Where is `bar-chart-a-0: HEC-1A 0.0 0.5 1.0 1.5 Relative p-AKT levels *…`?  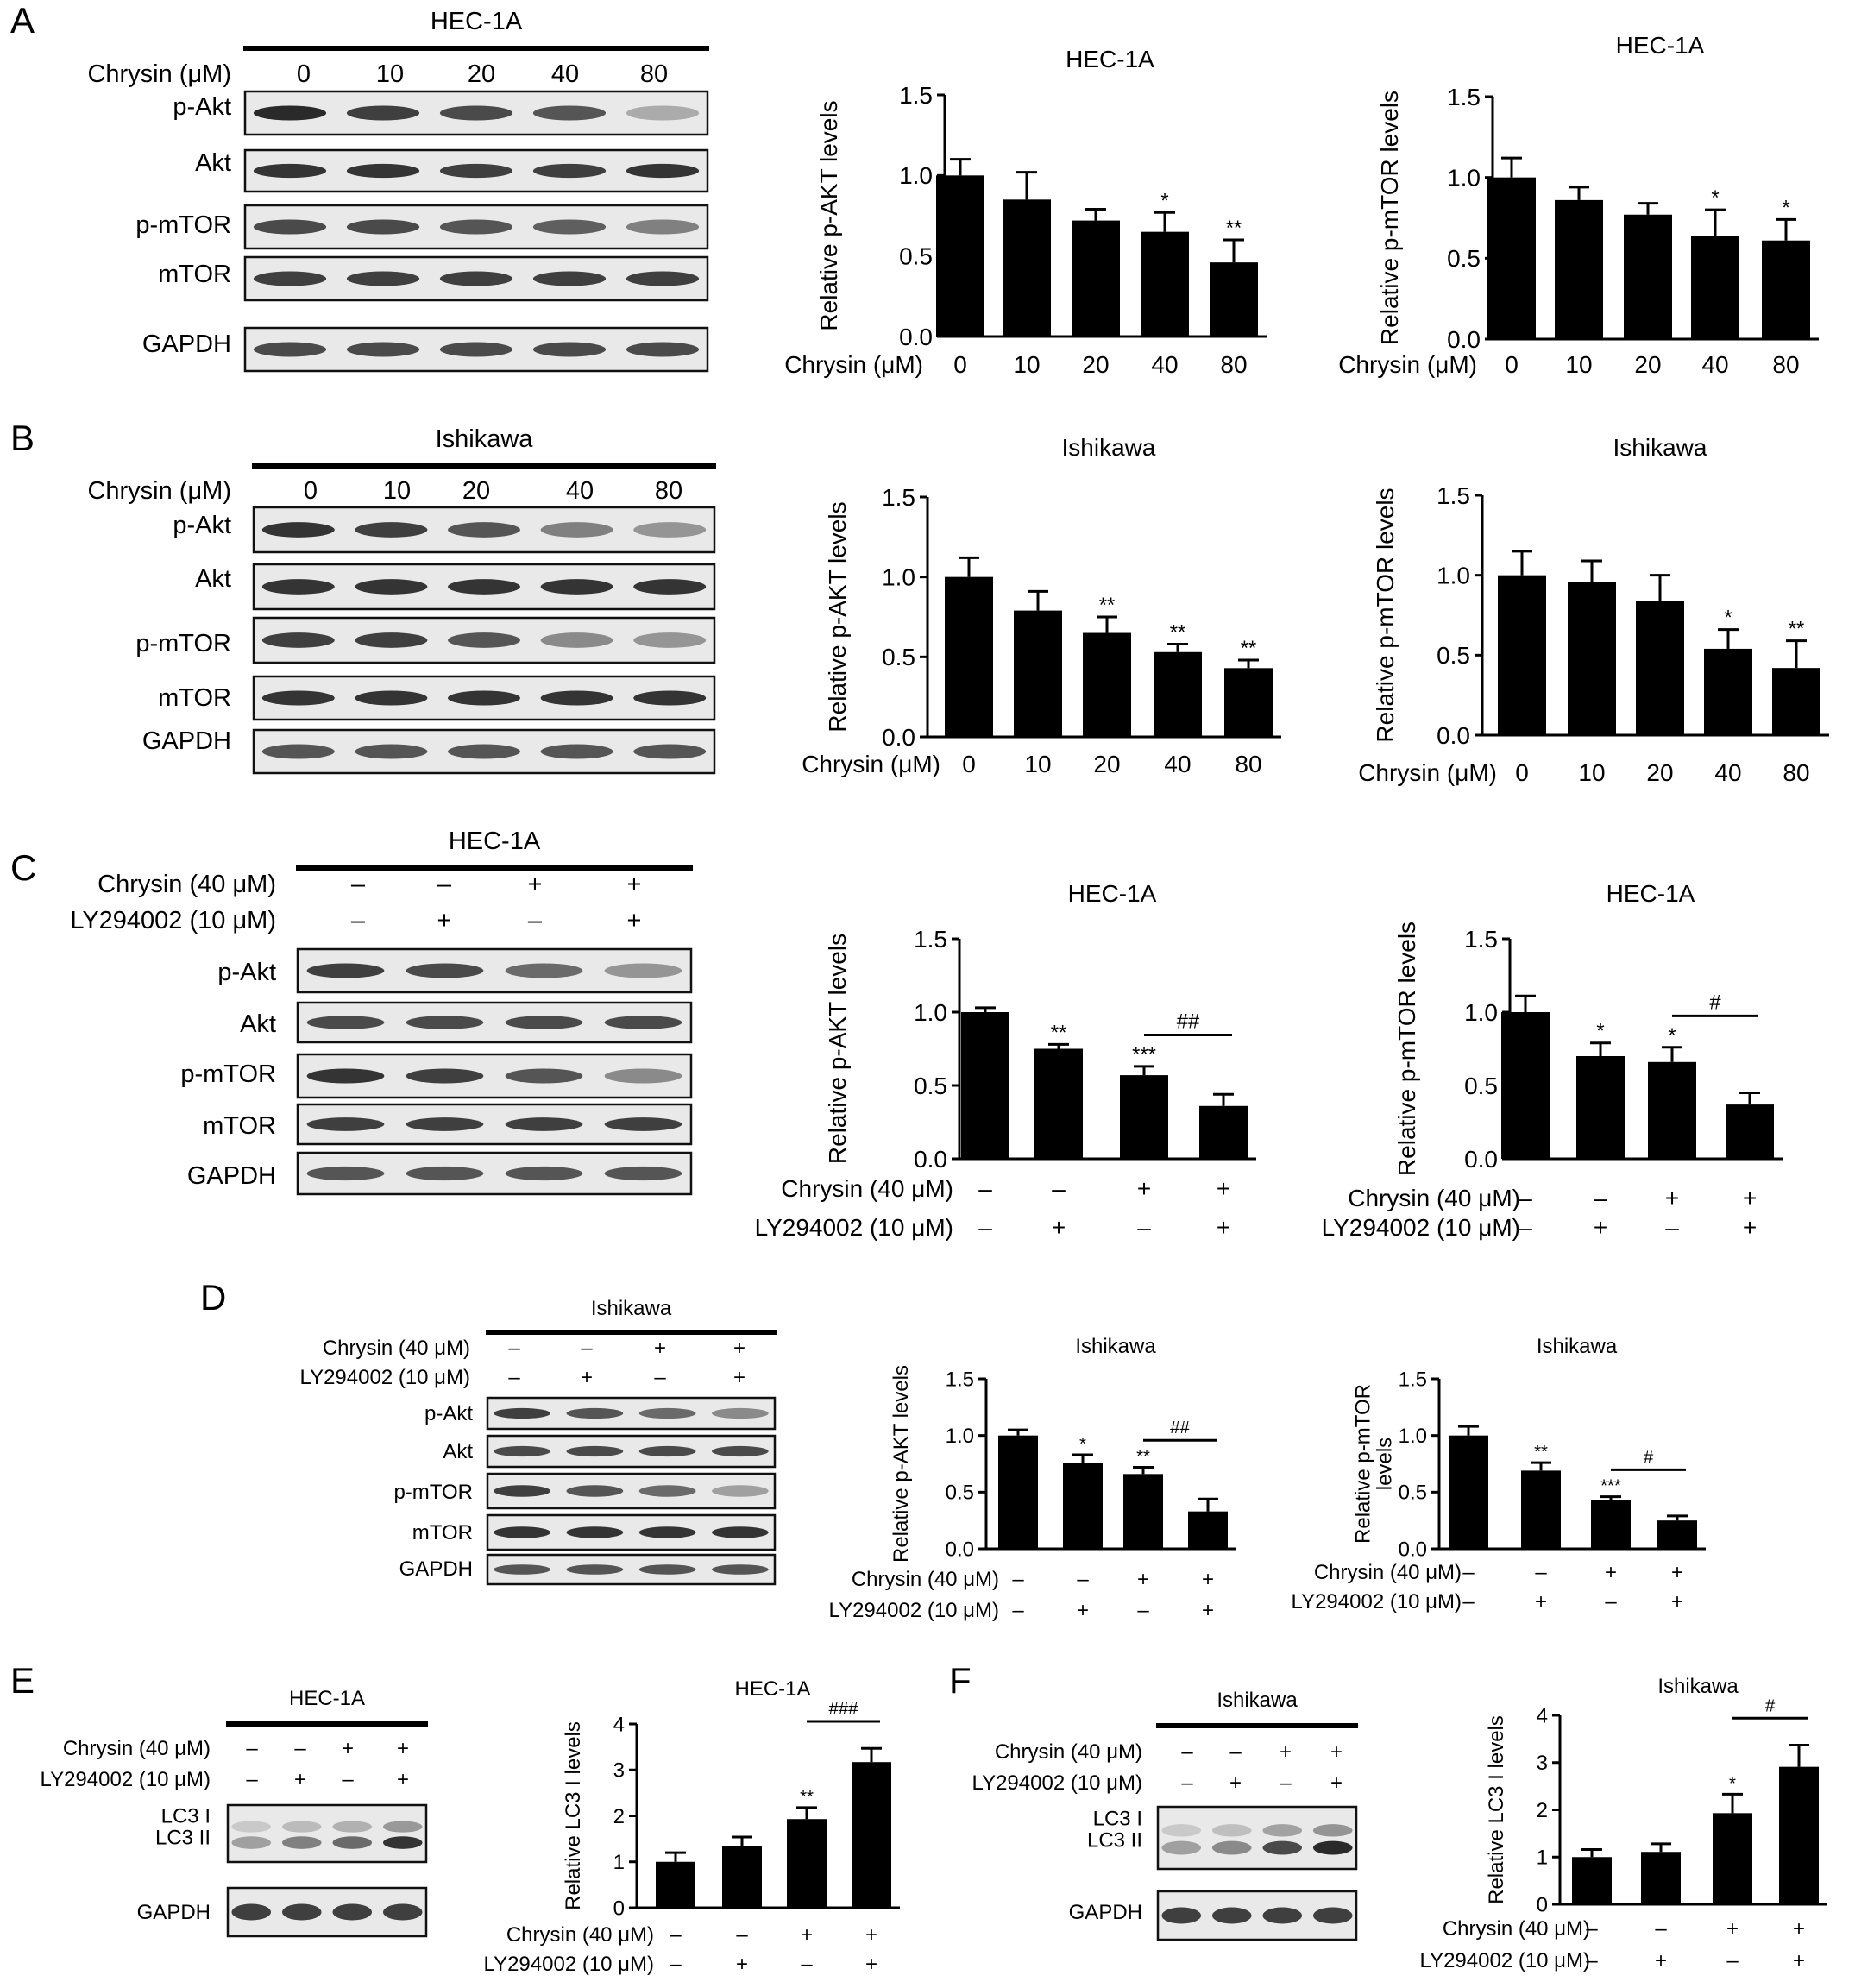 bar-chart-a-0: HEC-1A 0.0 0.5 1.0 1.5 Relative p-AKT levels *… is located at coordinates (1025, 212).